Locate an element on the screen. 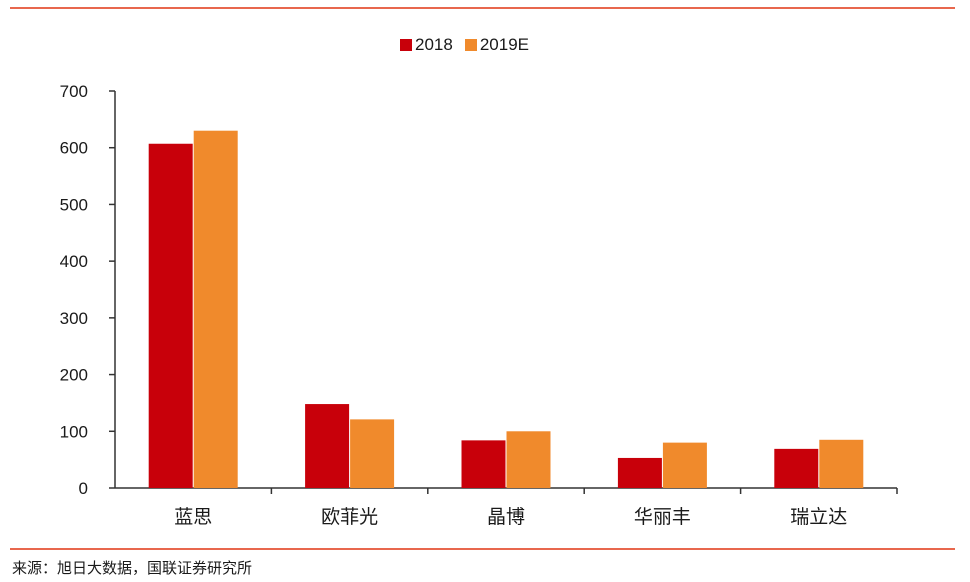 This screenshot has width=970, height=582. y-tick-label: 0 is located at coordinates (83, 488).